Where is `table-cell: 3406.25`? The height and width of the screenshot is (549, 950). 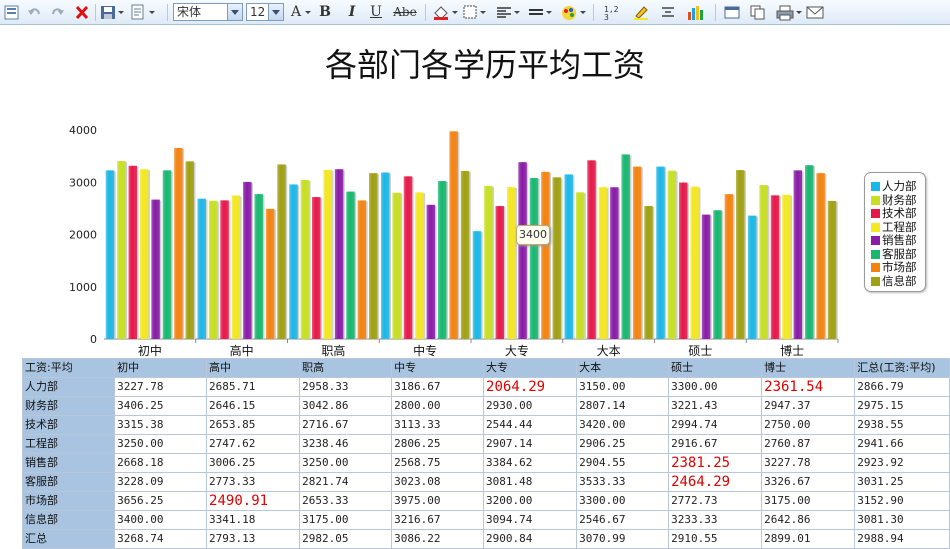
table-cell: 3406.25 is located at coordinates (161, 406).